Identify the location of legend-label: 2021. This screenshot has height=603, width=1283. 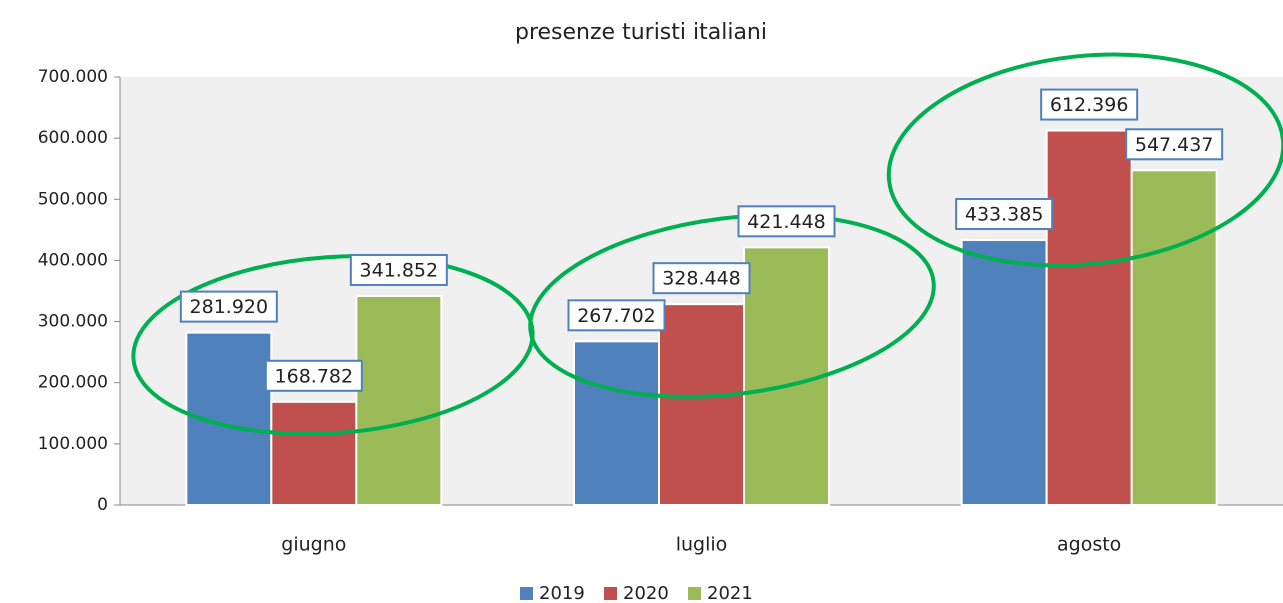
(730, 593).